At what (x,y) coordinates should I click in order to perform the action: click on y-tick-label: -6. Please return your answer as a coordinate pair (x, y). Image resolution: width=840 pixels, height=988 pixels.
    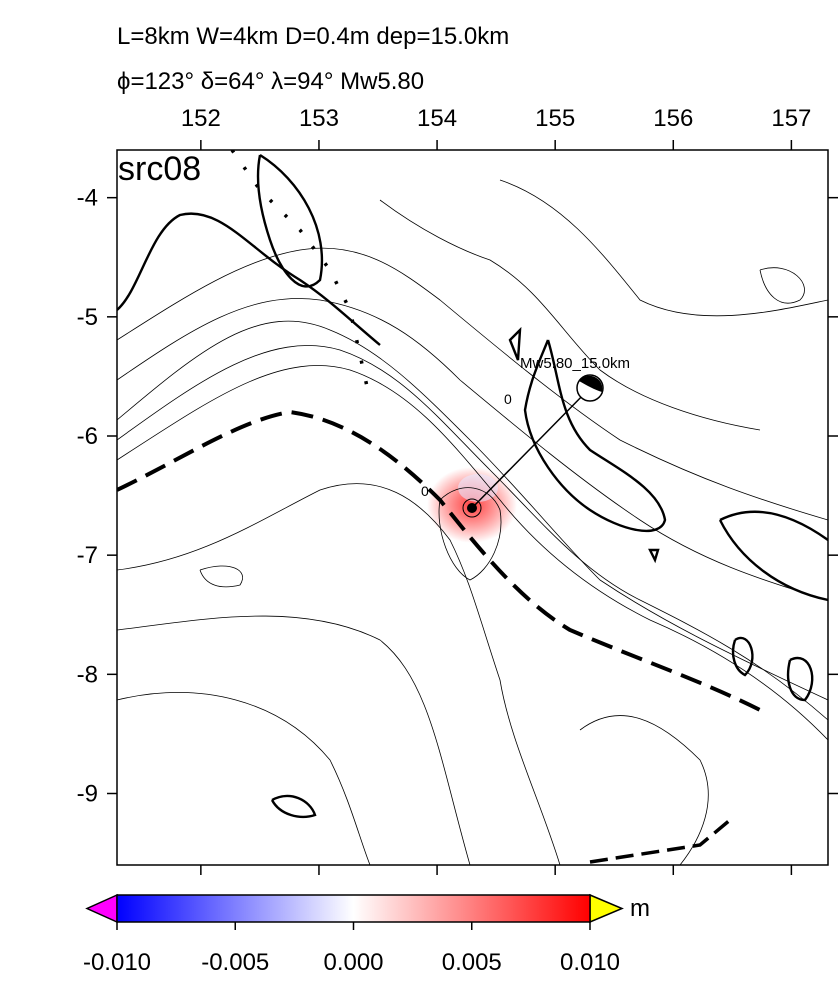
    Looking at the image, I should click on (87, 436).